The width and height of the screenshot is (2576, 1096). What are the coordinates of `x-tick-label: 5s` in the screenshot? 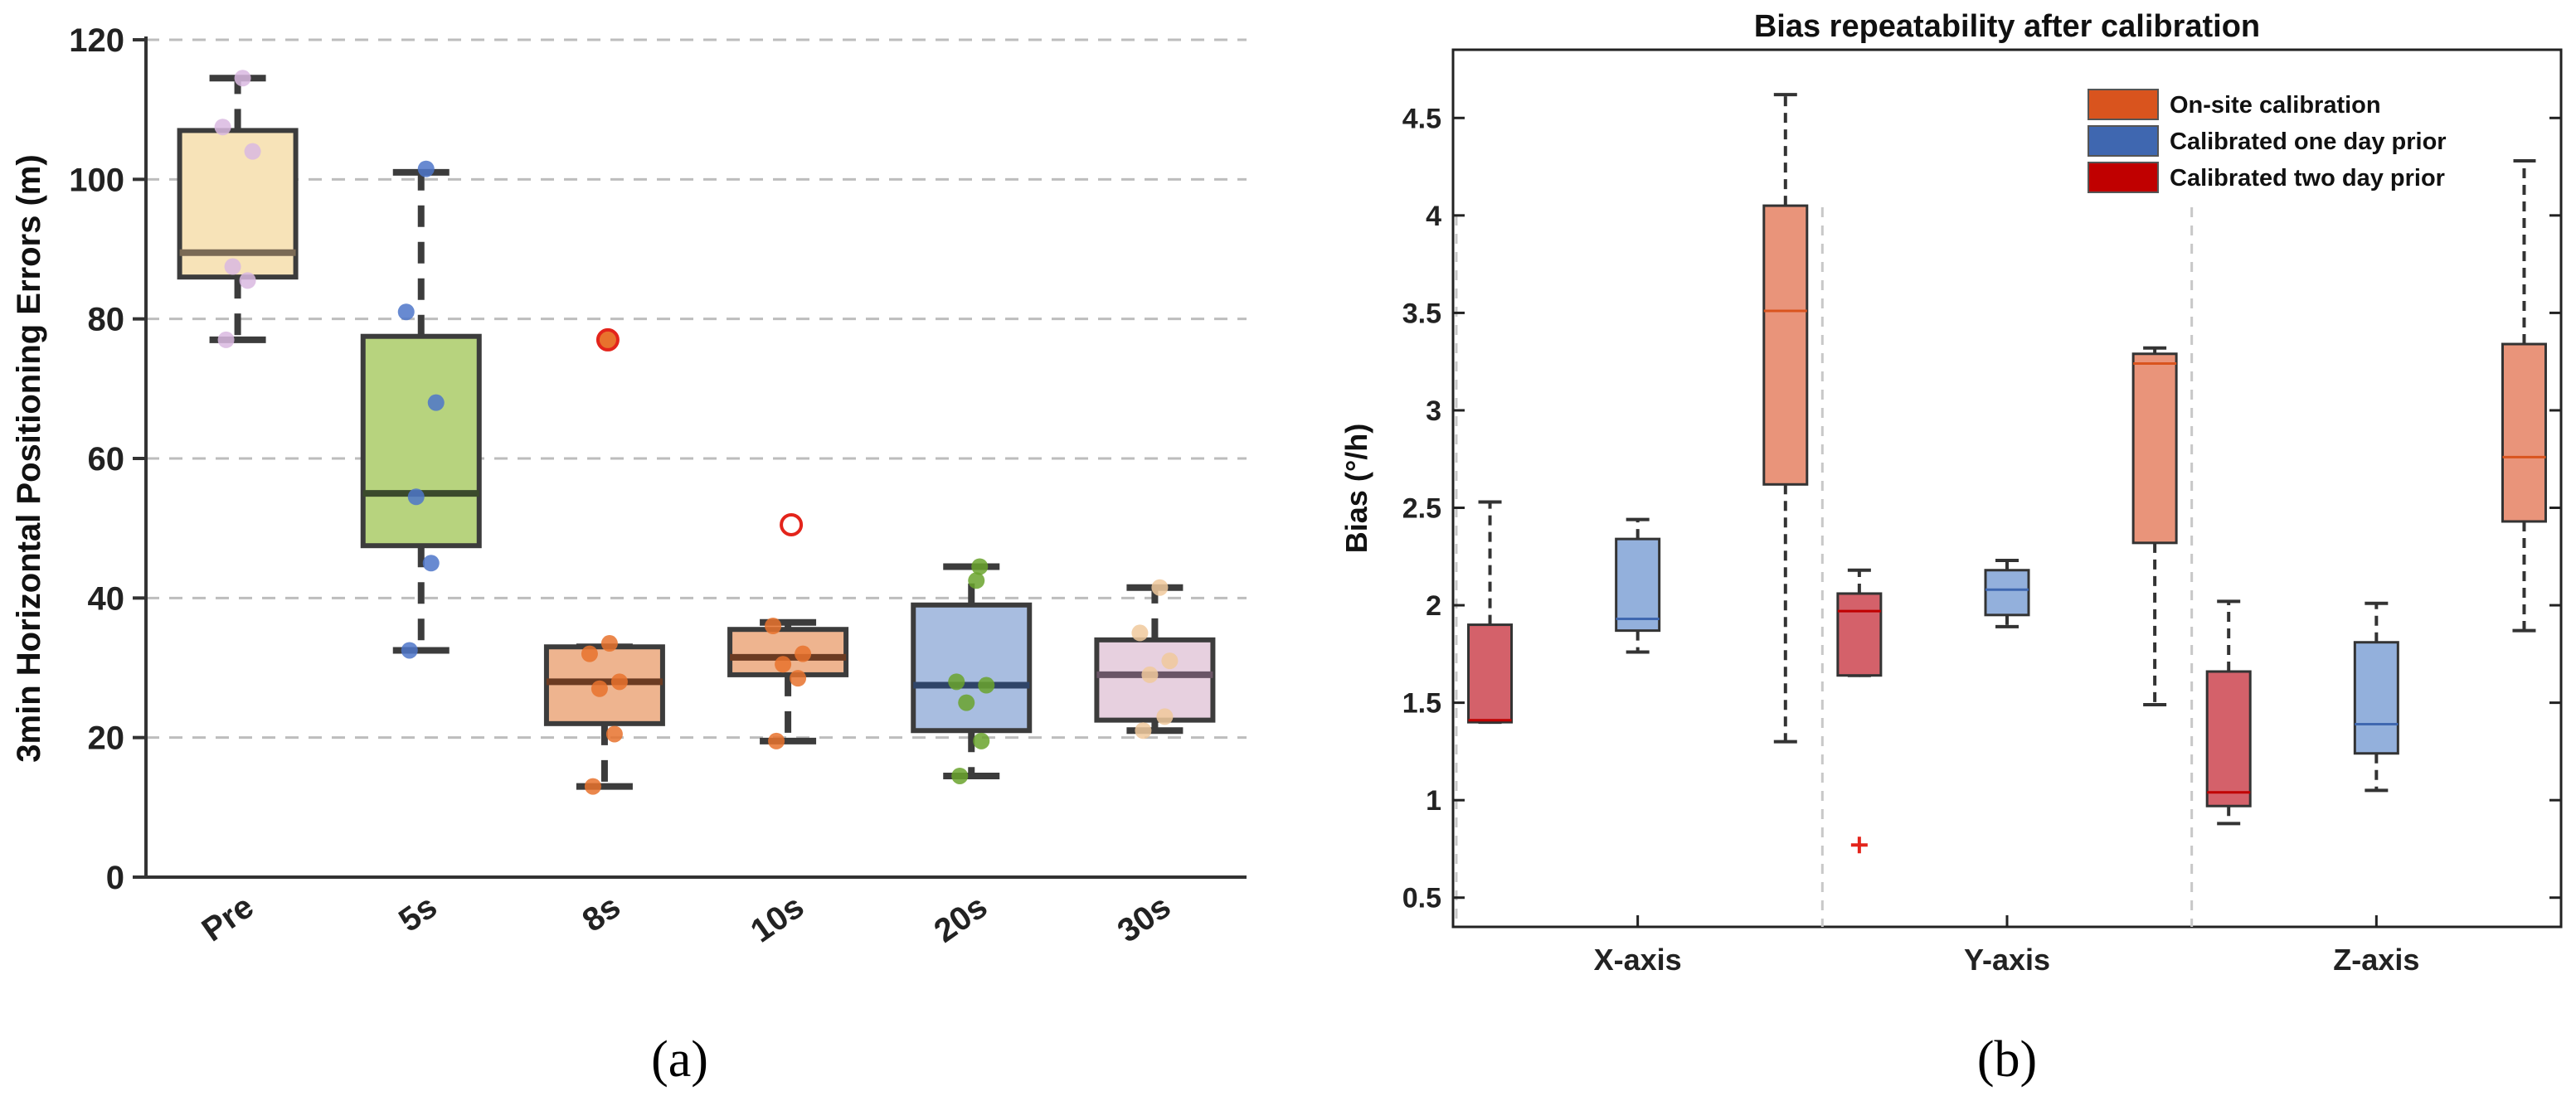 It's located at (418, 913).